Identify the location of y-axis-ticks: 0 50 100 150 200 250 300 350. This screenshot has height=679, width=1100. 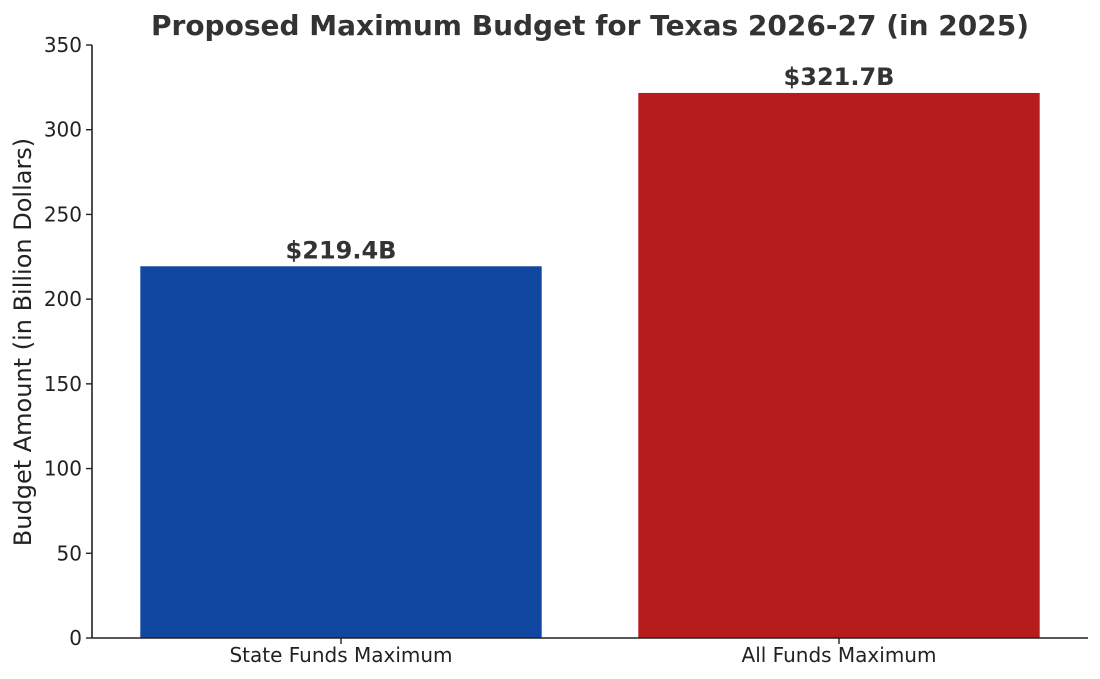
(68, 341).